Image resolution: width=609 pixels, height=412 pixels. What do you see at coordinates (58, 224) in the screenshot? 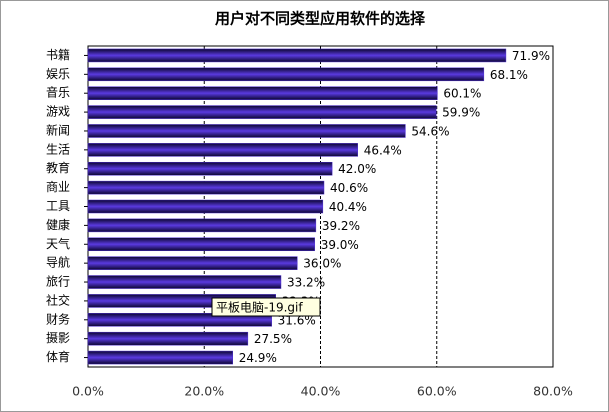
I see `y-tick-label: 健康` at bounding box center [58, 224].